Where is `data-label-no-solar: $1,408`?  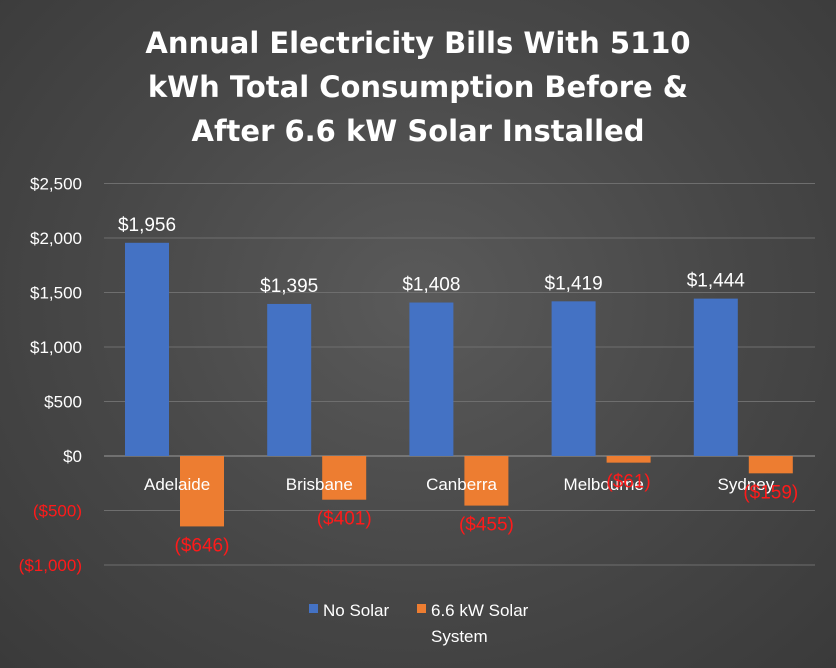 data-label-no-solar: $1,408 is located at coordinates (431, 285).